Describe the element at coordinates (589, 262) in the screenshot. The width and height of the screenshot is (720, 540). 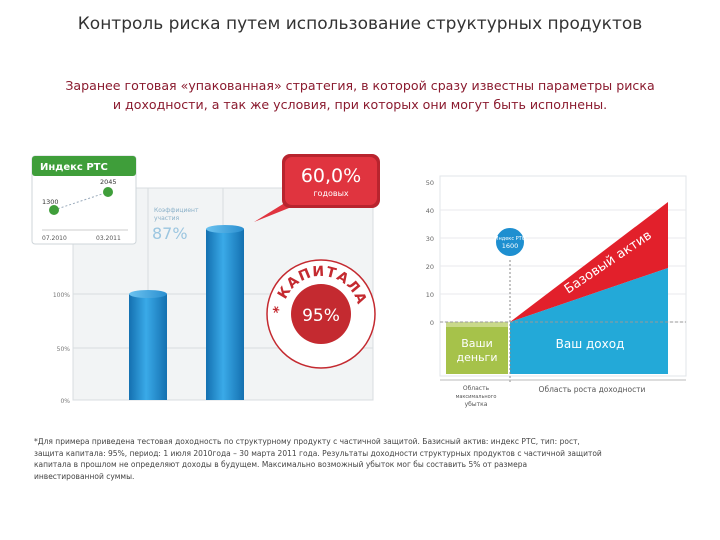
I see `base-asset-area` at that location.